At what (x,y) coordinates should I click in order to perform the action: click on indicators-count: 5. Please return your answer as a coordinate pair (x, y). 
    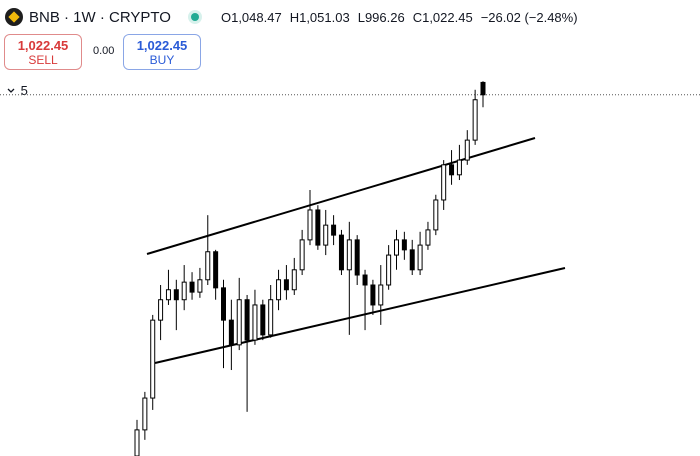
    Looking at the image, I should click on (24, 90).